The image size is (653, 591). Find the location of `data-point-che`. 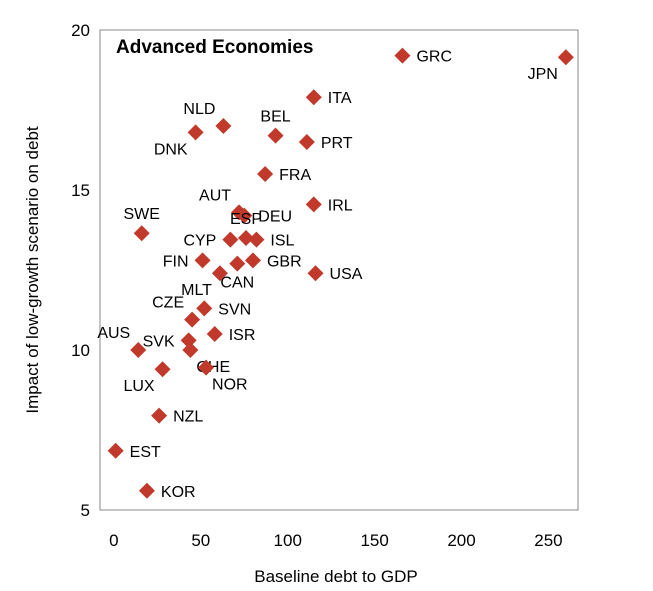

data-point-che is located at coordinates (190, 350).